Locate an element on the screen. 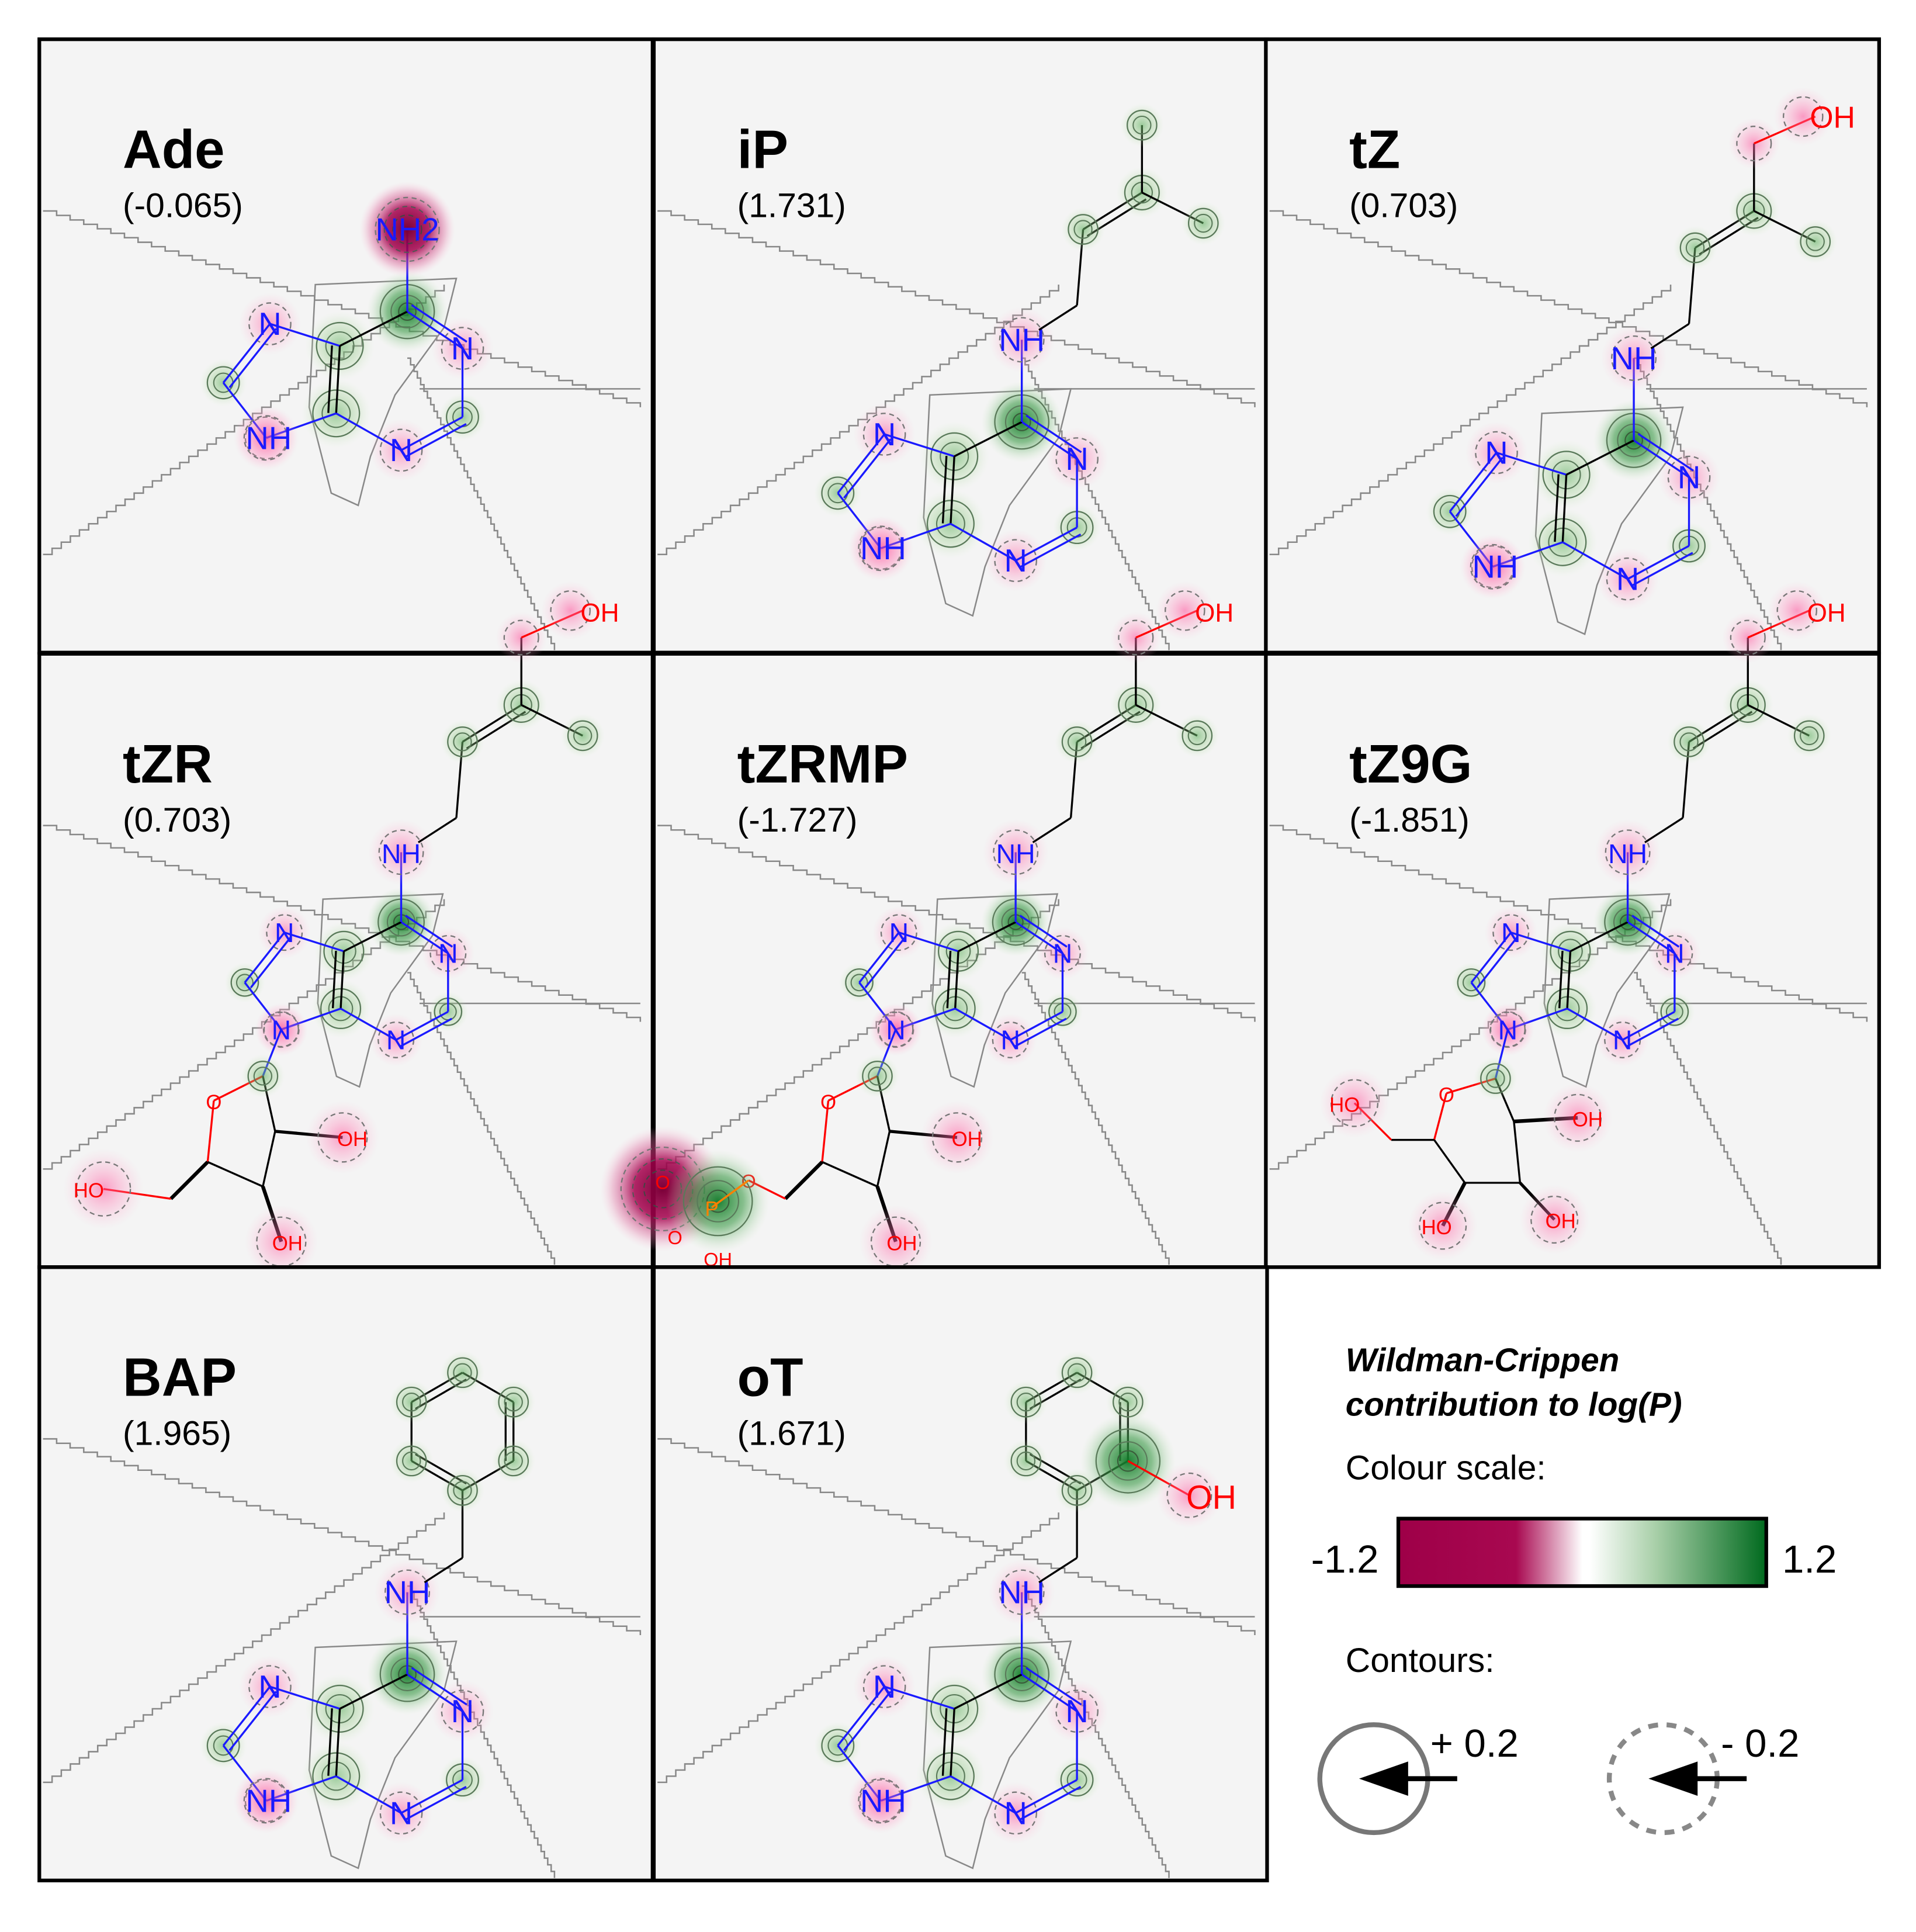 Image resolution: width=1916 pixels, height=1932 pixels. atom-p: P is located at coordinates (712, 1210).